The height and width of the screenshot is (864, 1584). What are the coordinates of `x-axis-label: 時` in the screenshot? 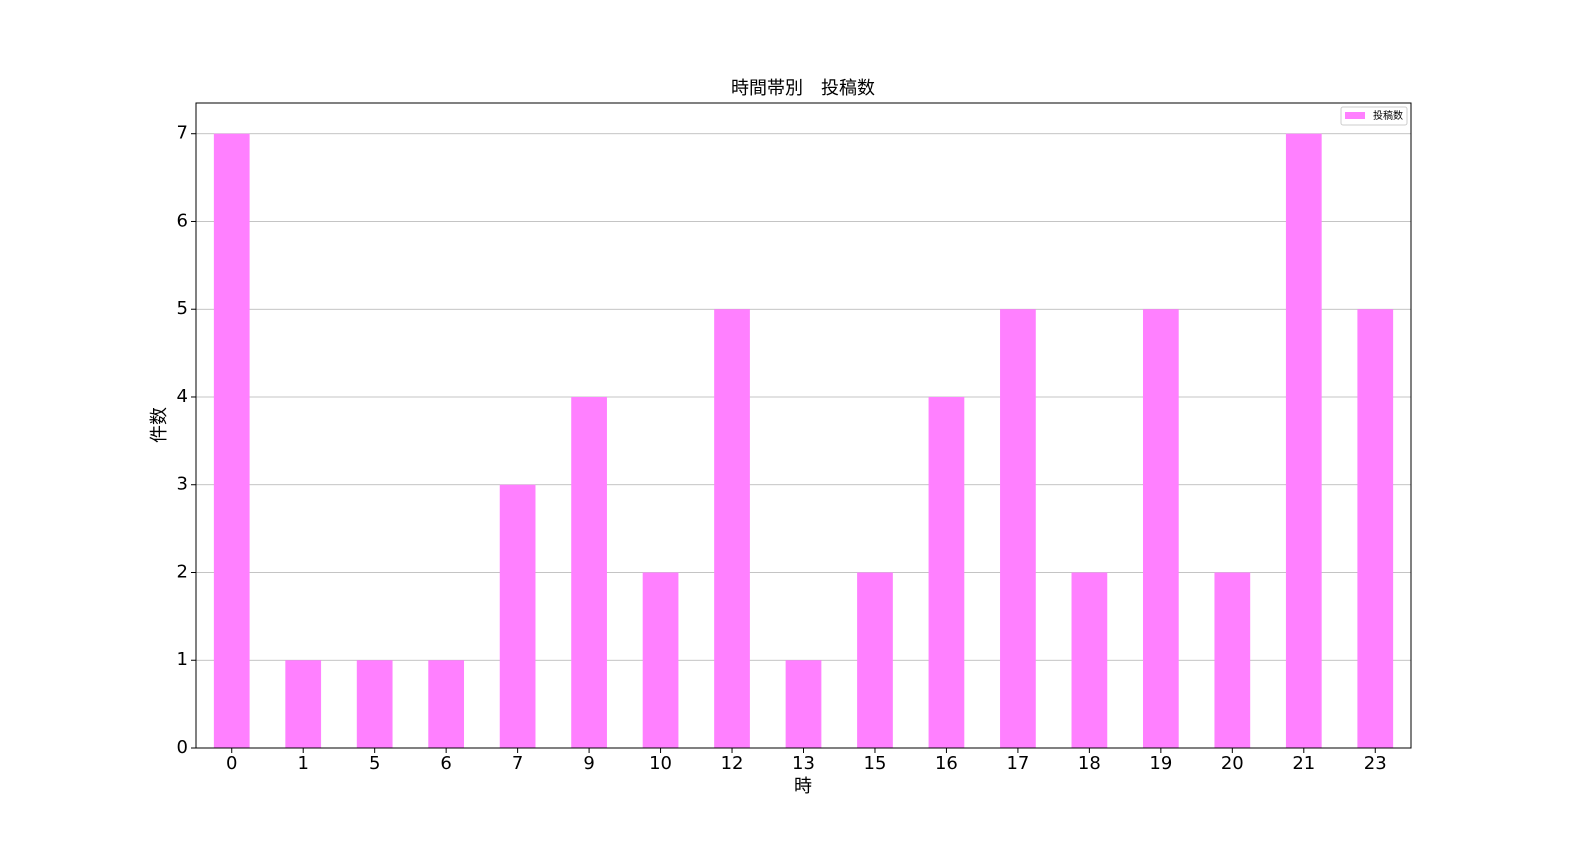 It's located at (803, 786).